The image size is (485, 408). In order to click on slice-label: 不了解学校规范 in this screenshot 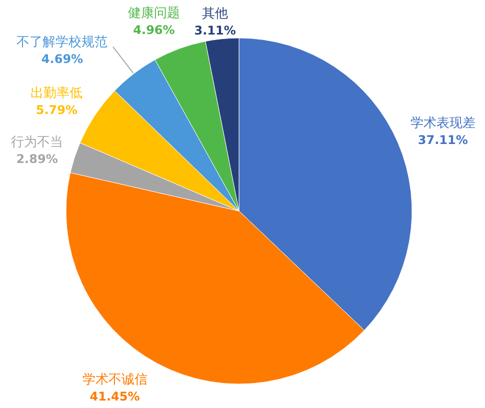, I will do `click(62, 42)`.